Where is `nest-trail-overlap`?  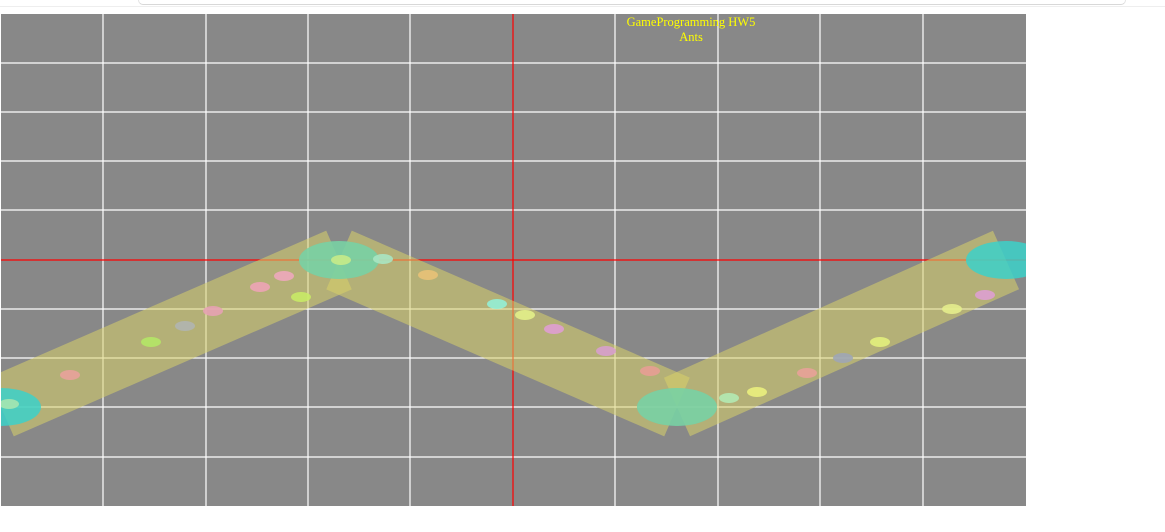 nest-trail-overlap is located at coordinates (677, 407).